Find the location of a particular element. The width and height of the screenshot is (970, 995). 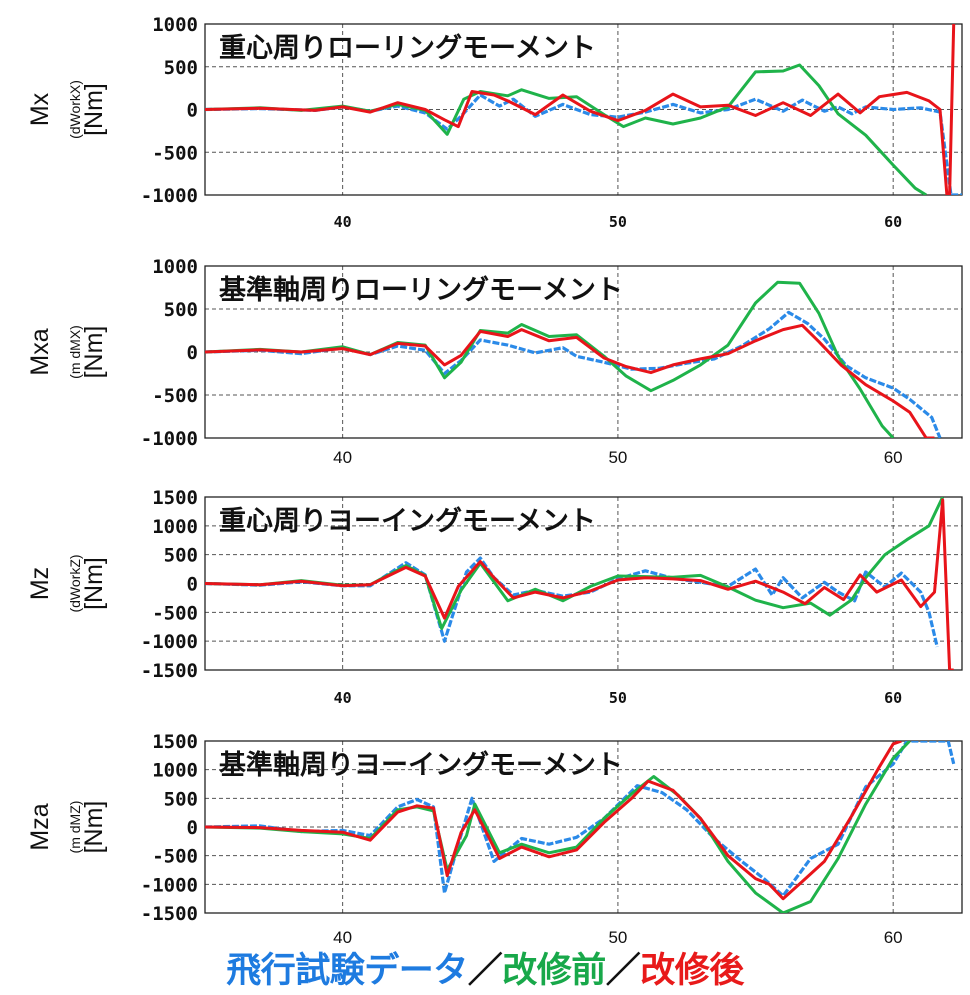

panel-title: 重心周りヨーイングモーメント is located at coordinates (407, 521).